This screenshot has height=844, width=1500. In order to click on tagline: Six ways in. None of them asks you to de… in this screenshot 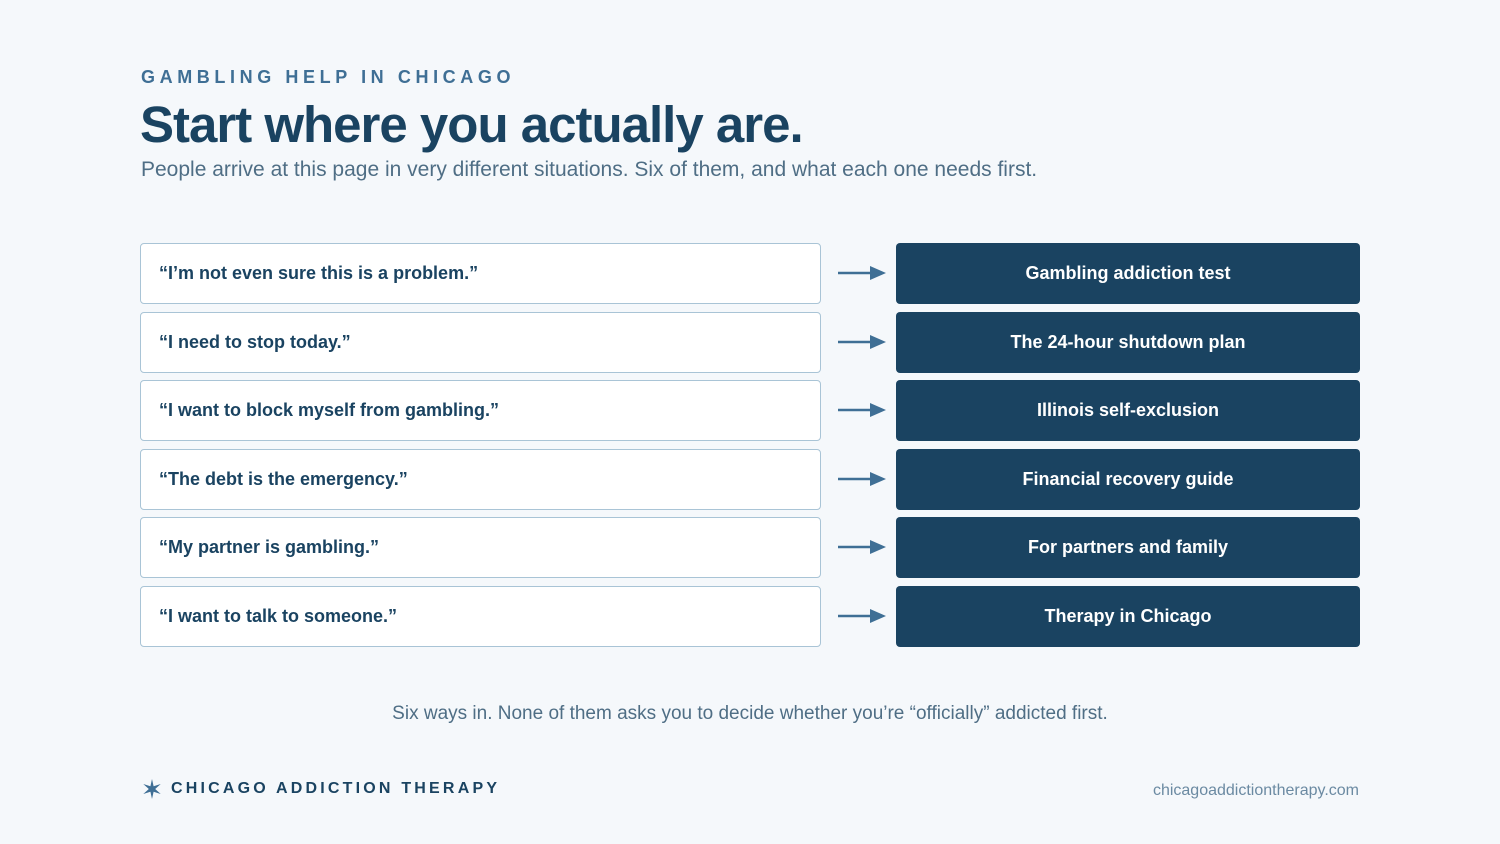, I will do `click(750, 713)`.